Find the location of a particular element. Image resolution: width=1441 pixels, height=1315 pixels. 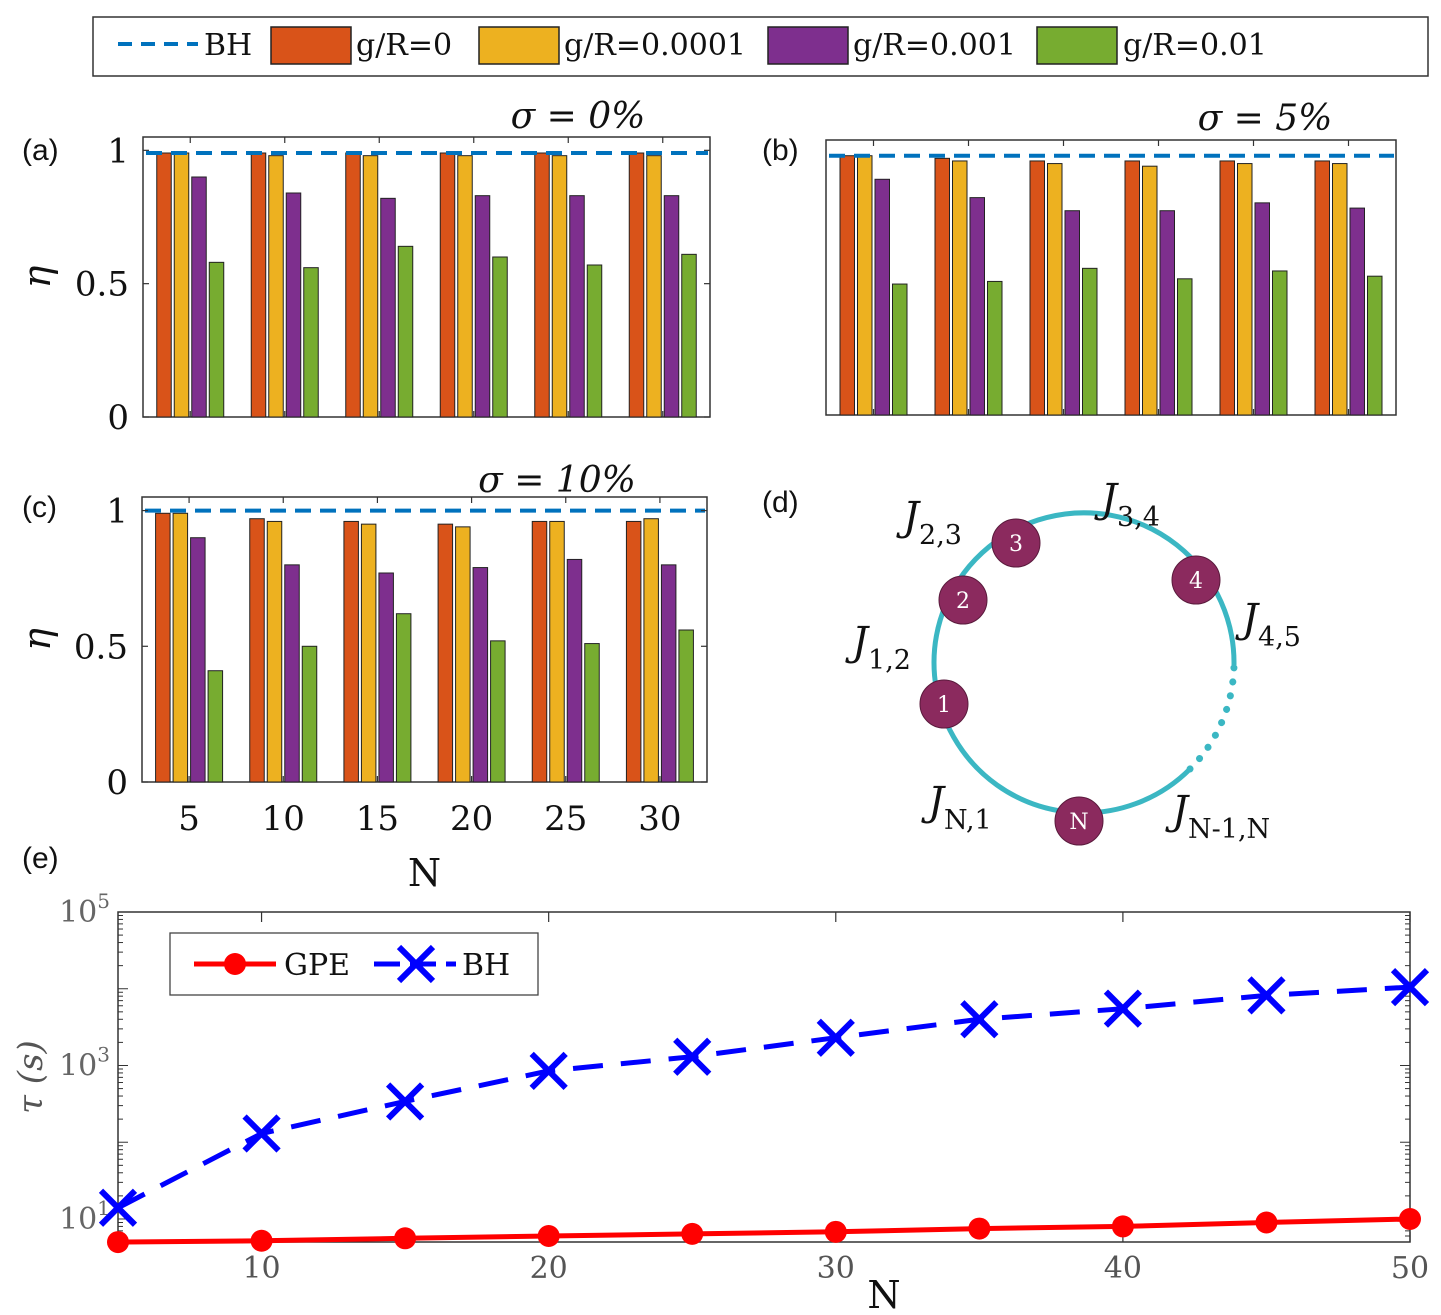

ring-node-1-label: 1 is located at coordinates (944, 705).